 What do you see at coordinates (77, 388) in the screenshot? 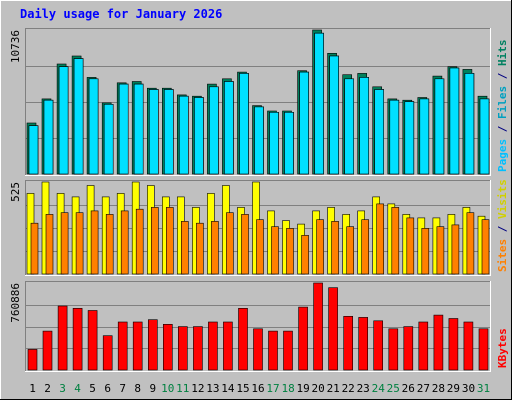
I see `x-tick-label: 4` at bounding box center [77, 388].